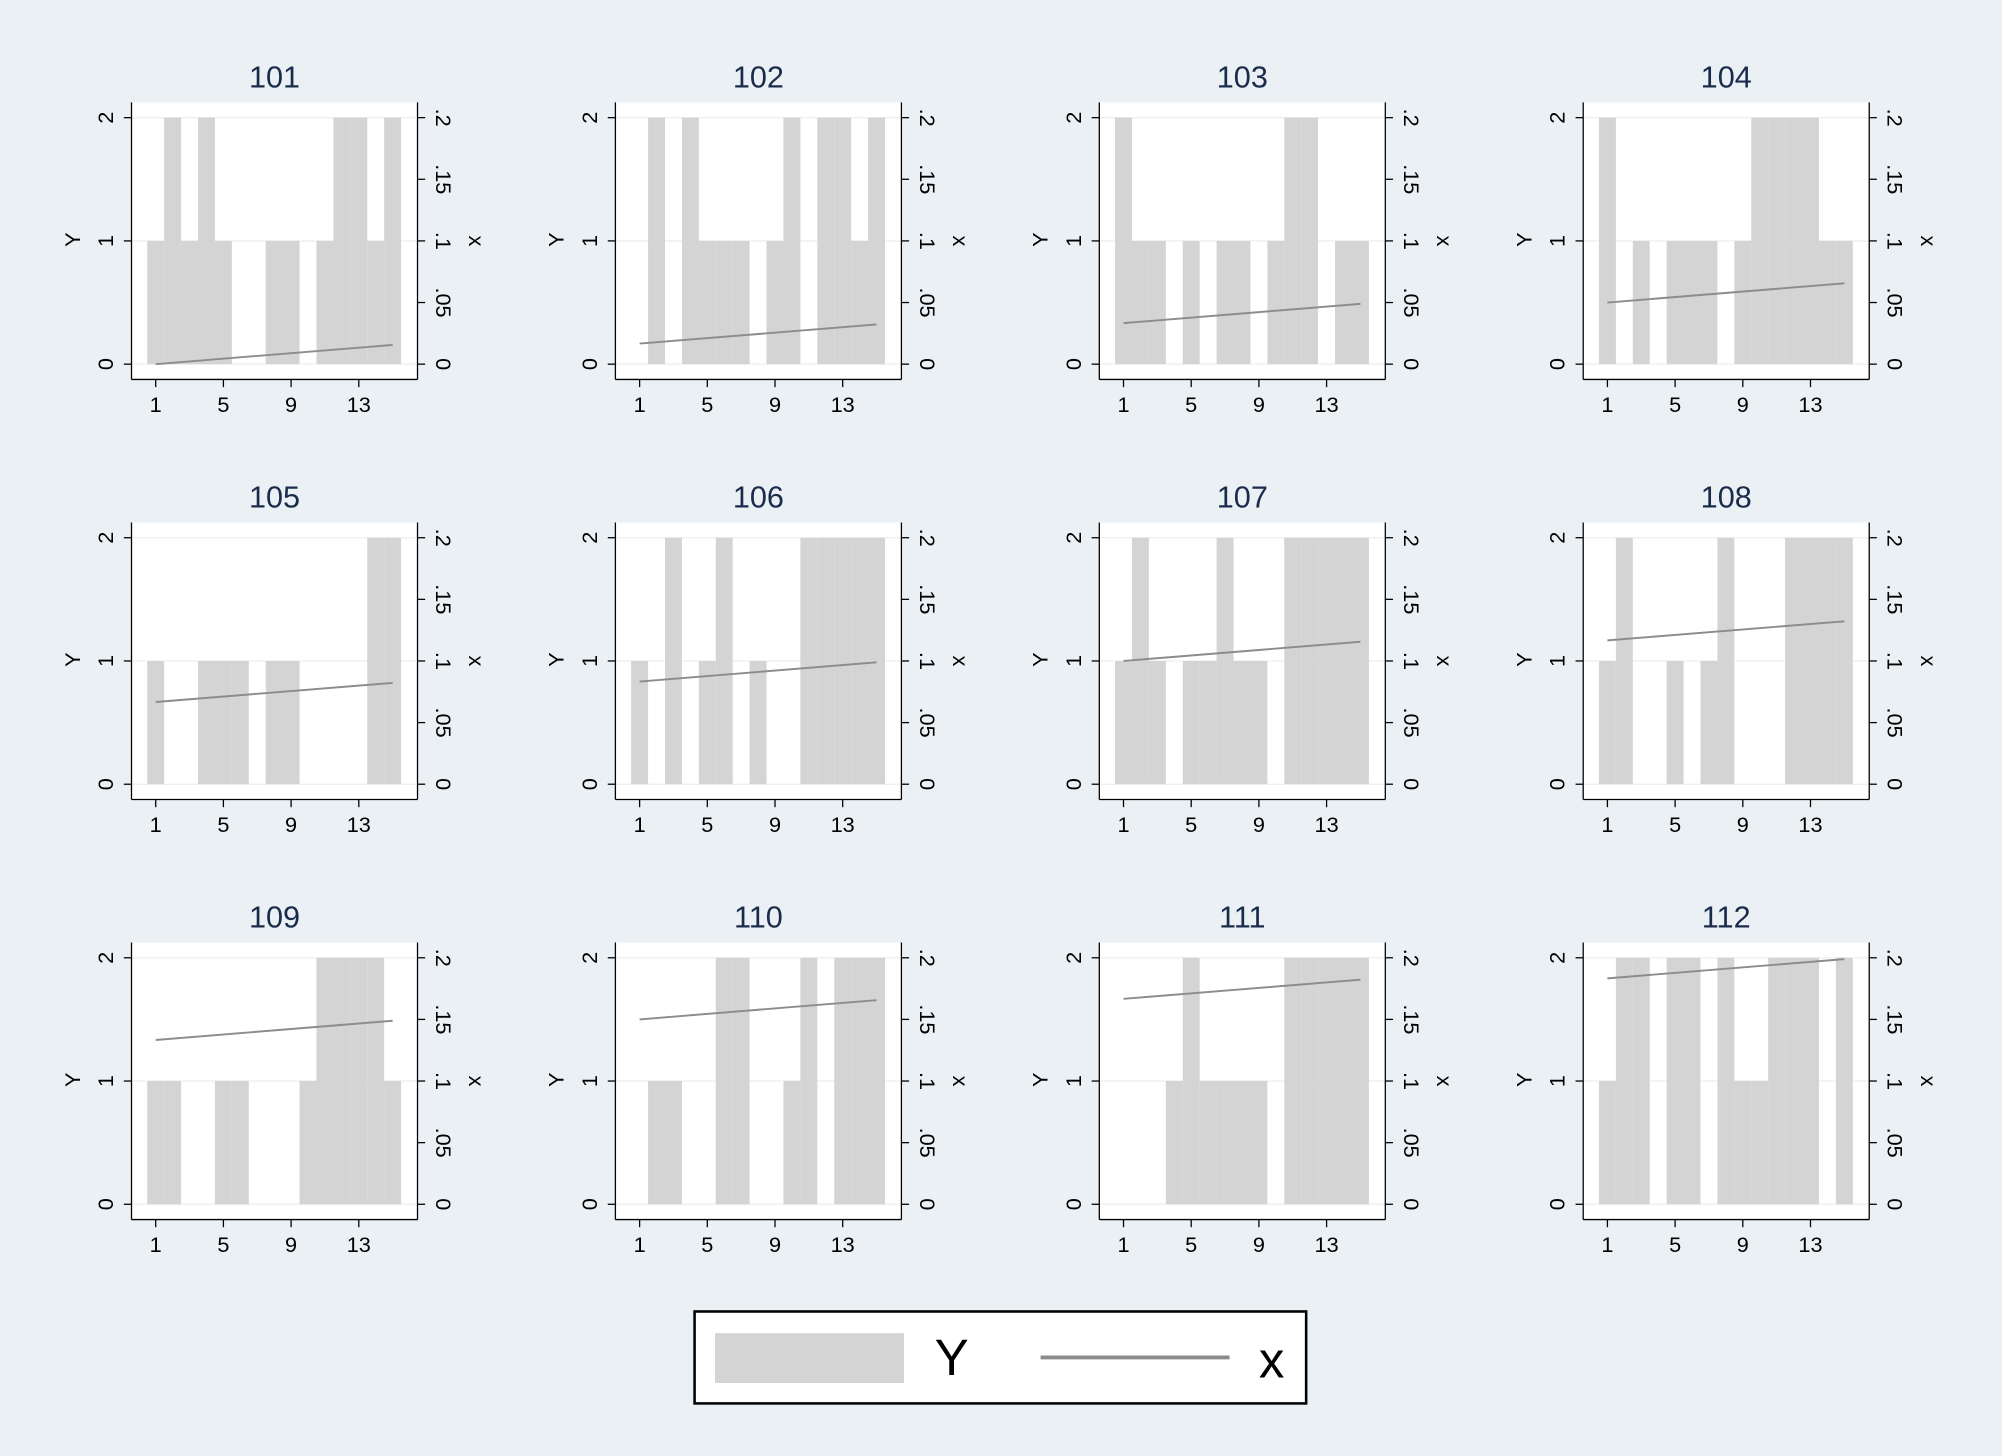 The width and height of the screenshot is (2002, 1456). Describe the element at coordinates (1242, 238) in the screenshot. I see `panel: 103 1 5 9 13 0 1 2 0 .05 .1 .15 .2 Y x` at that location.